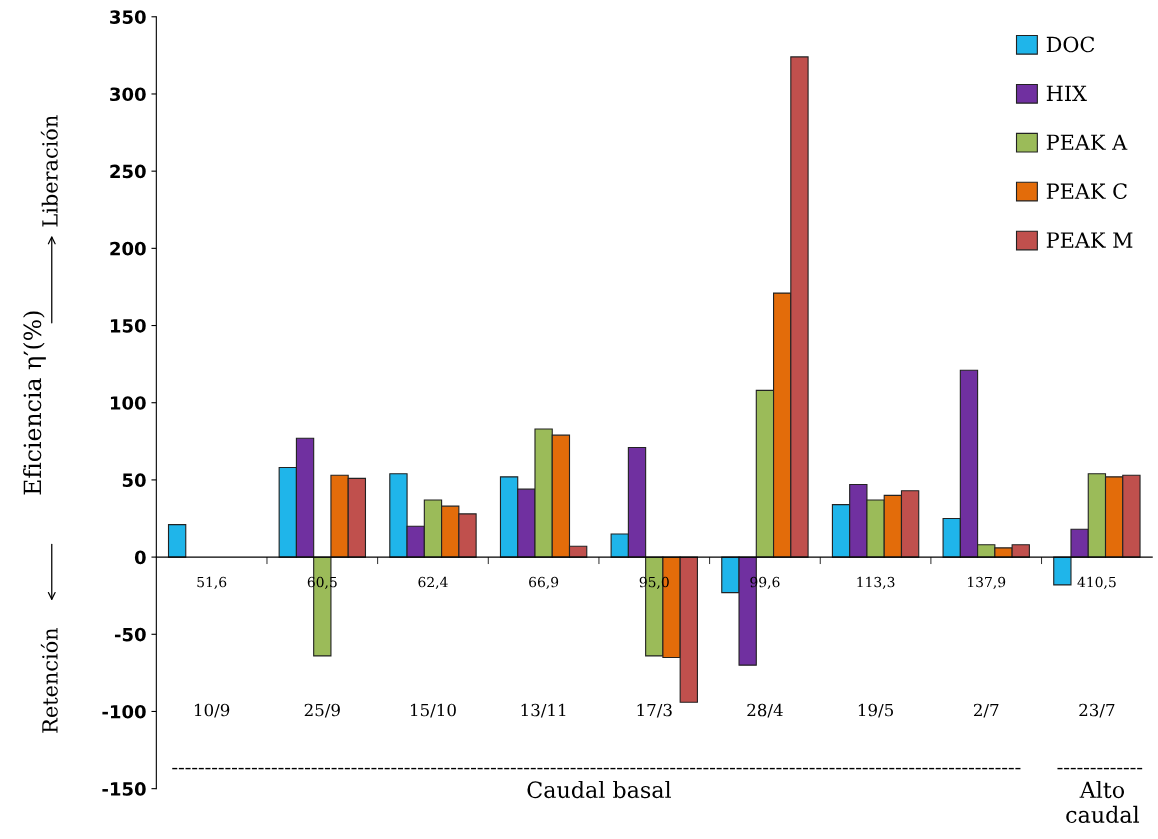 The image size is (1158, 839). What do you see at coordinates (433, 710) in the screenshot?
I see `annotation: 15/10` at bounding box center [433, 710].